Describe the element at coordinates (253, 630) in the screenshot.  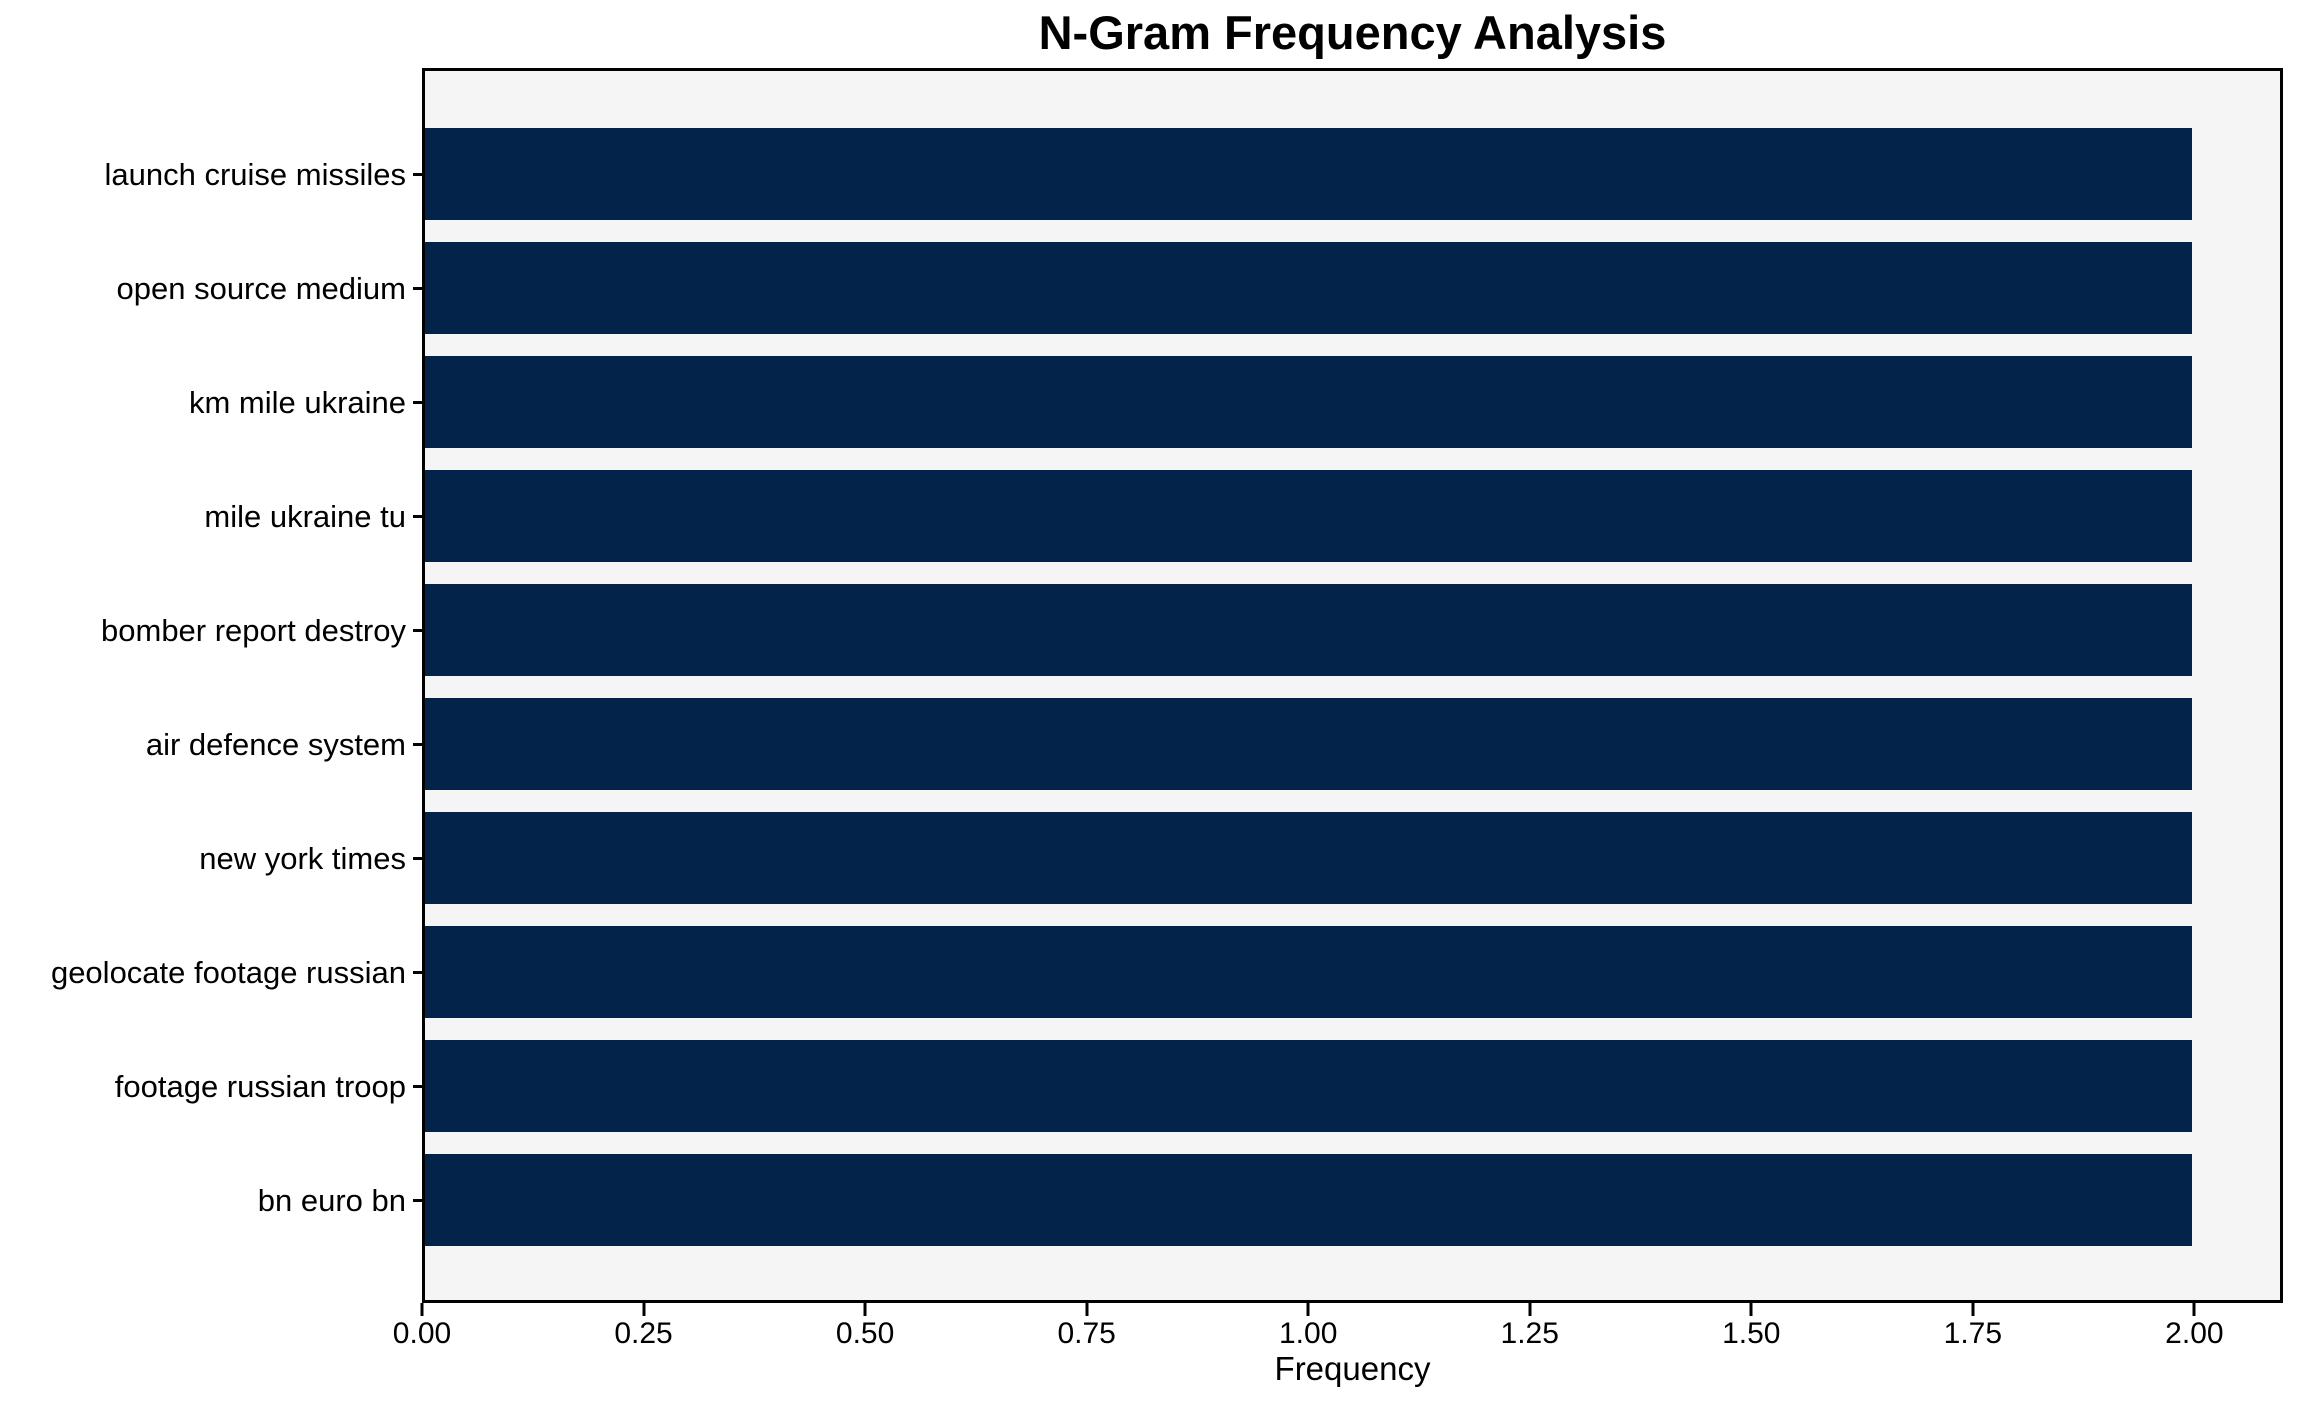
I see `y-tick-label: bomber report destroy` at that location.